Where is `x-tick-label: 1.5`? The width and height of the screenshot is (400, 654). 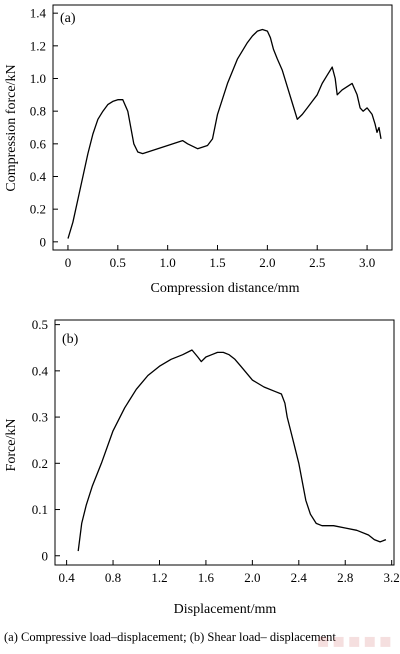
x-tick-label: 1.5 is located at coordinates (217, 262).